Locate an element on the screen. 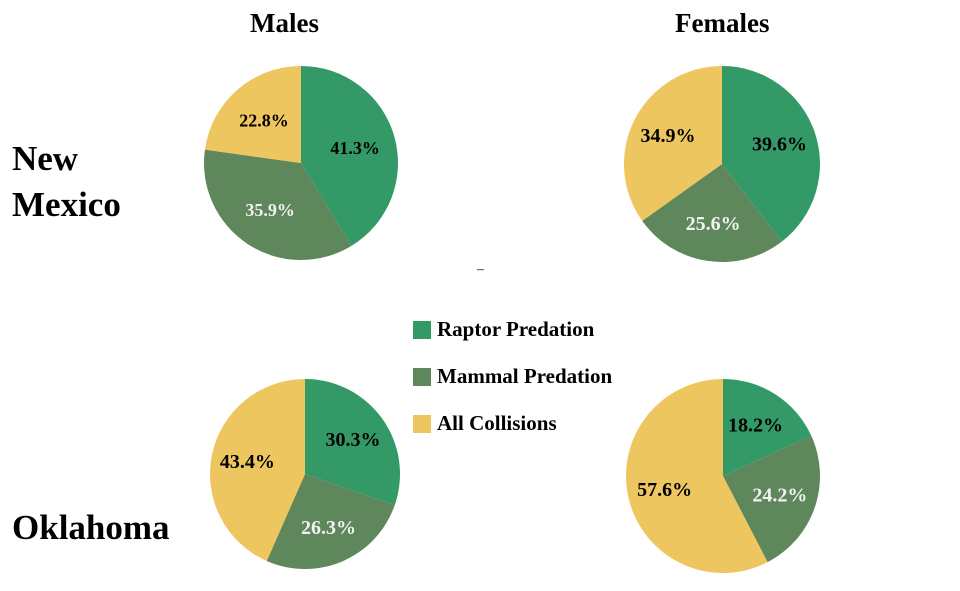 This screenshot has width=960, height=591. pie-chart-oklahoma-males: 30.3% 26.3% 43.4% is located at coordinates (305, 474).